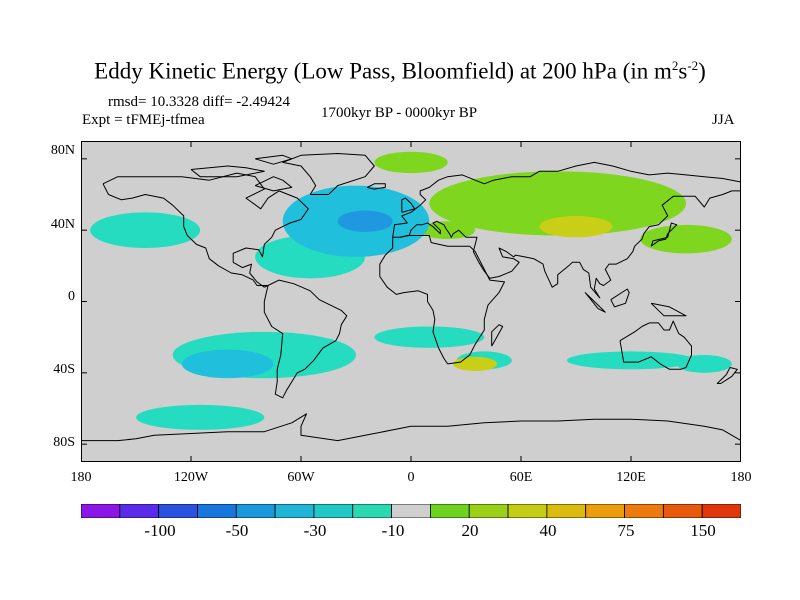  What do you see at coordinates (71, 296) in the screenshot?
I see `lat-label-0: 0` at bounding box center [71, 296].